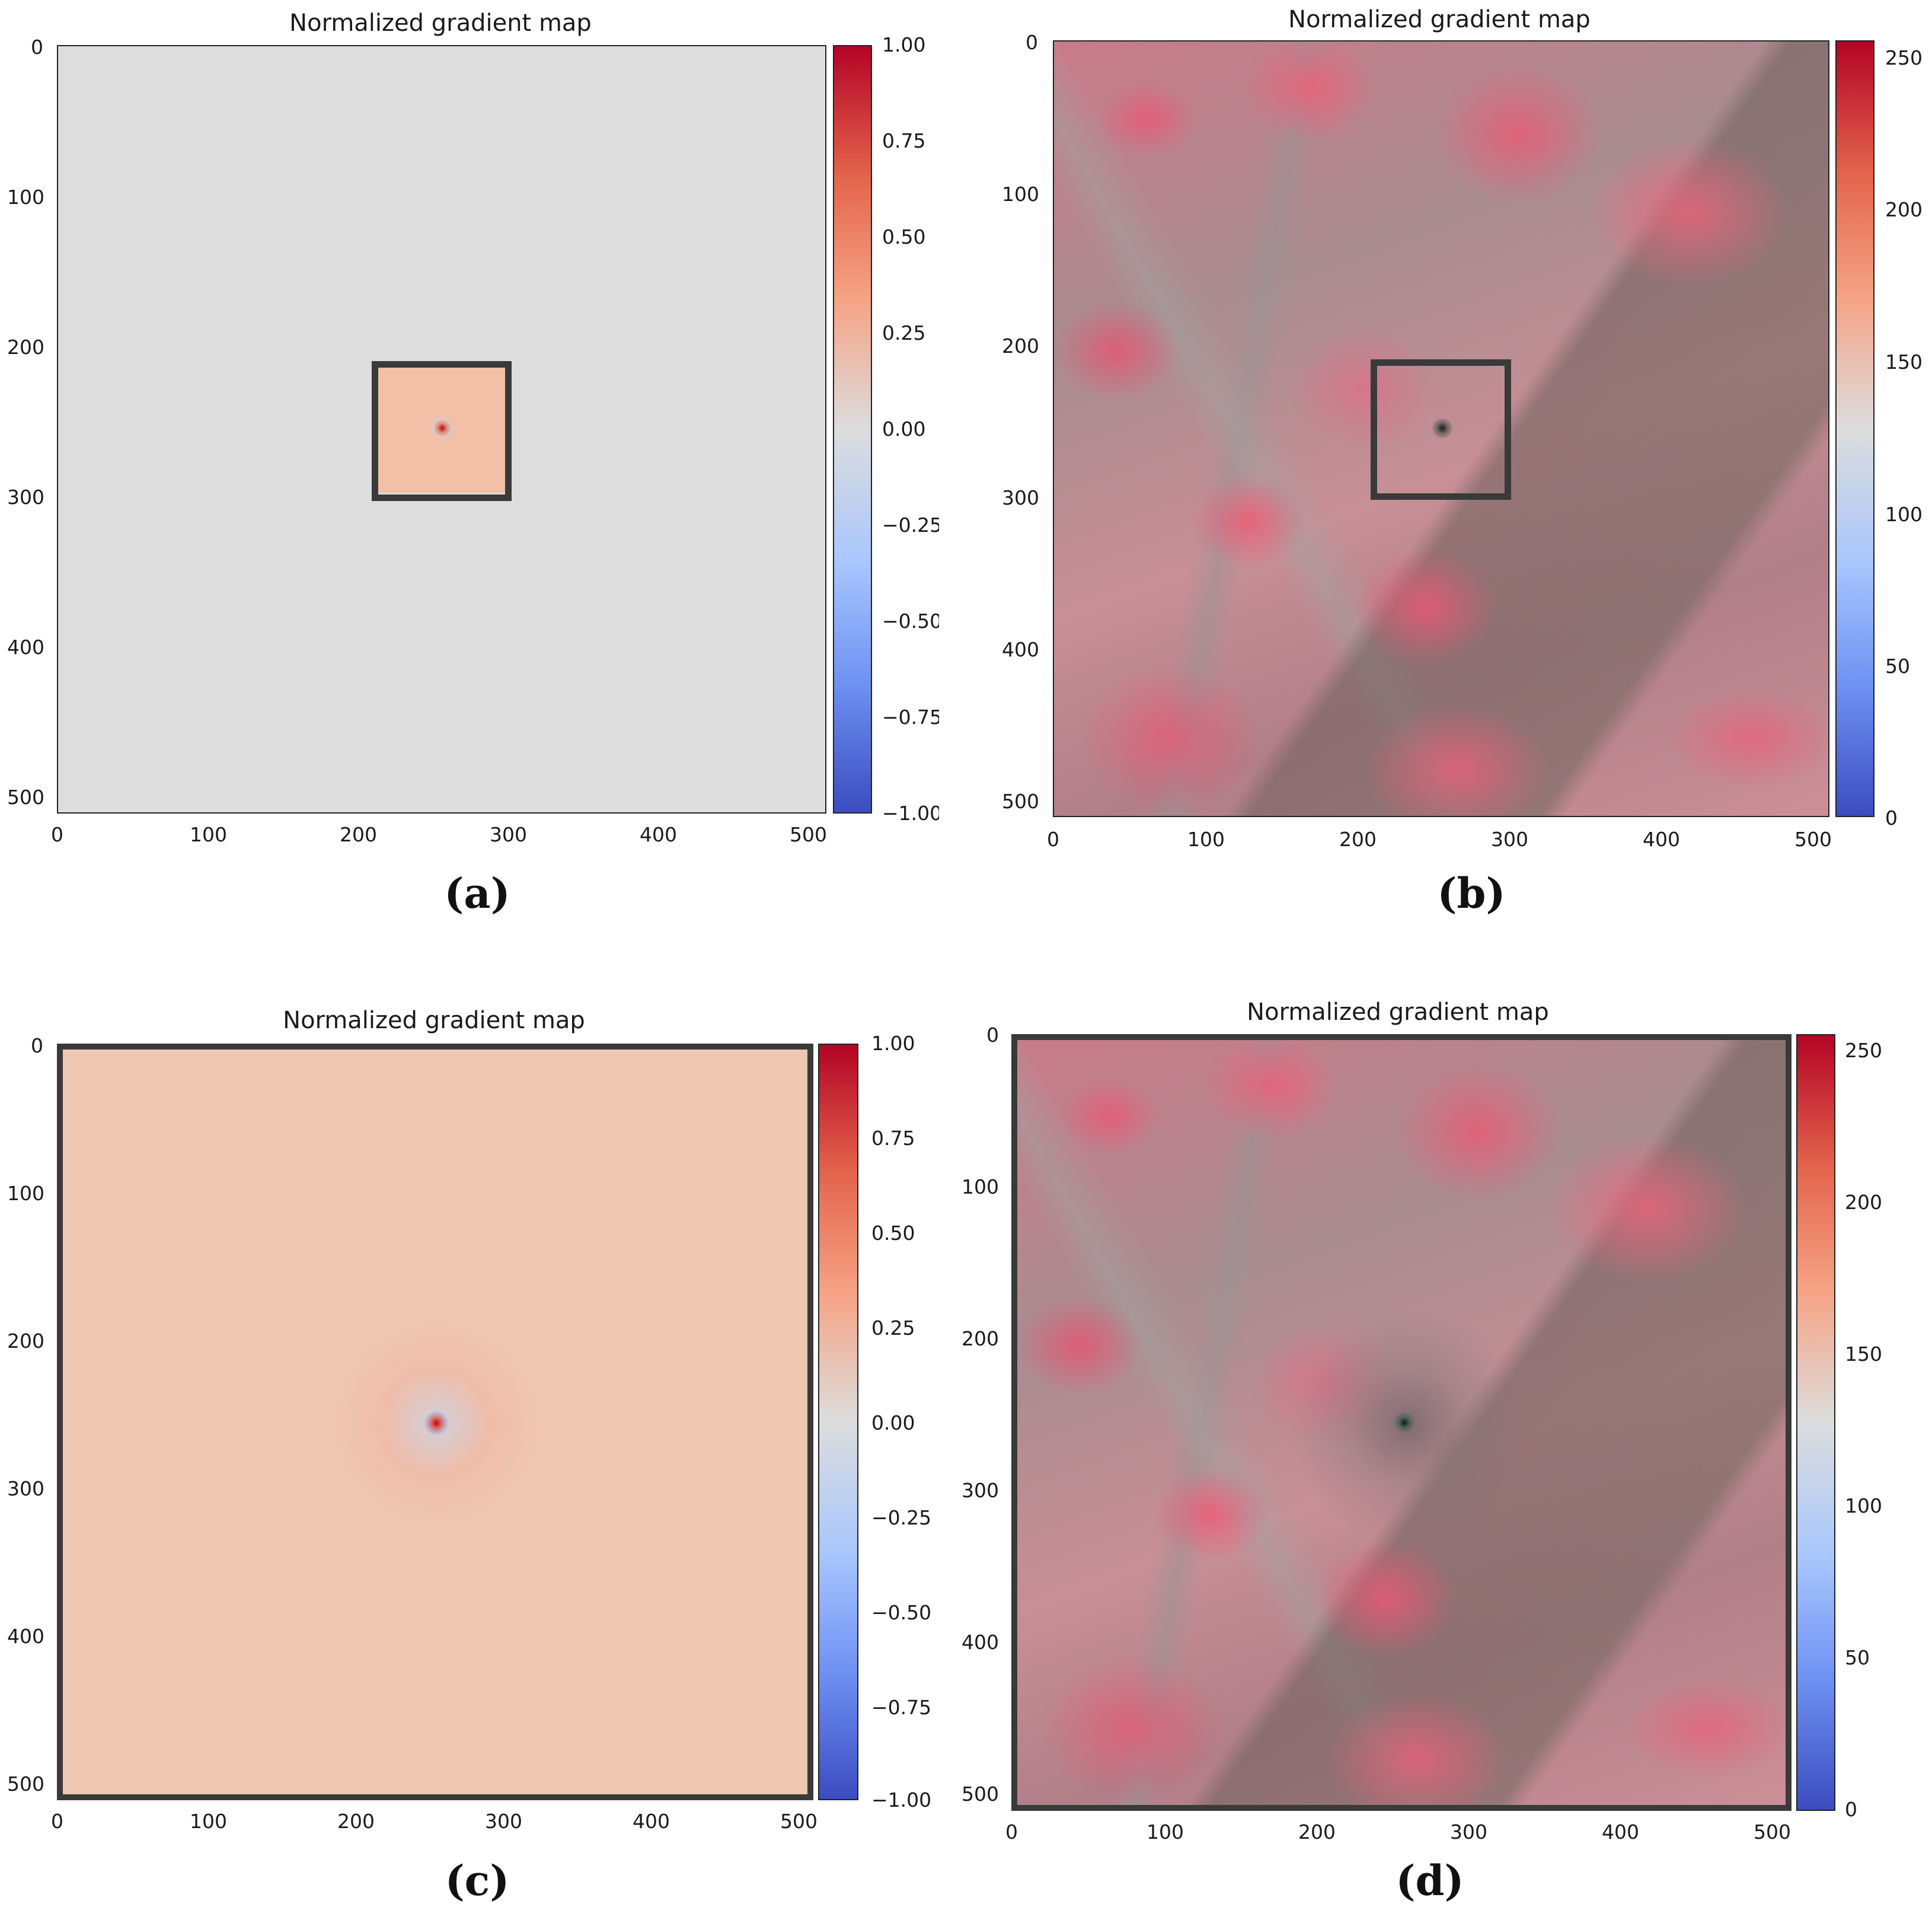 Image resolution: width=1932 pixels, height=1920 pixels. What do you see at coordinates (893, 1043) in the screenshot?
I see `panel-c-cbtick-0: 1.00` at bounding box center [893, 1043].